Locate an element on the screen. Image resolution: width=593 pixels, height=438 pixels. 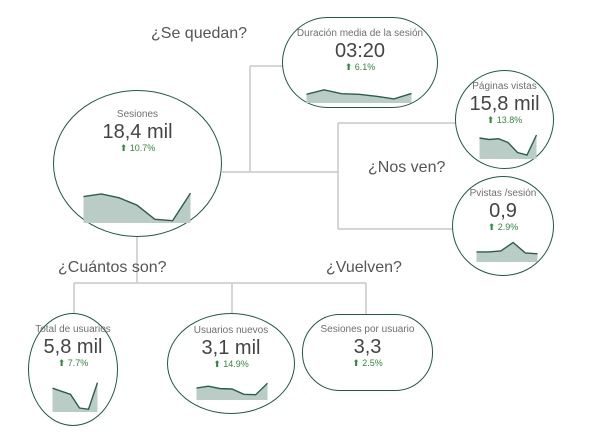
metric-delta: ⬆ 6.1% is located at coordinates (360, 67).